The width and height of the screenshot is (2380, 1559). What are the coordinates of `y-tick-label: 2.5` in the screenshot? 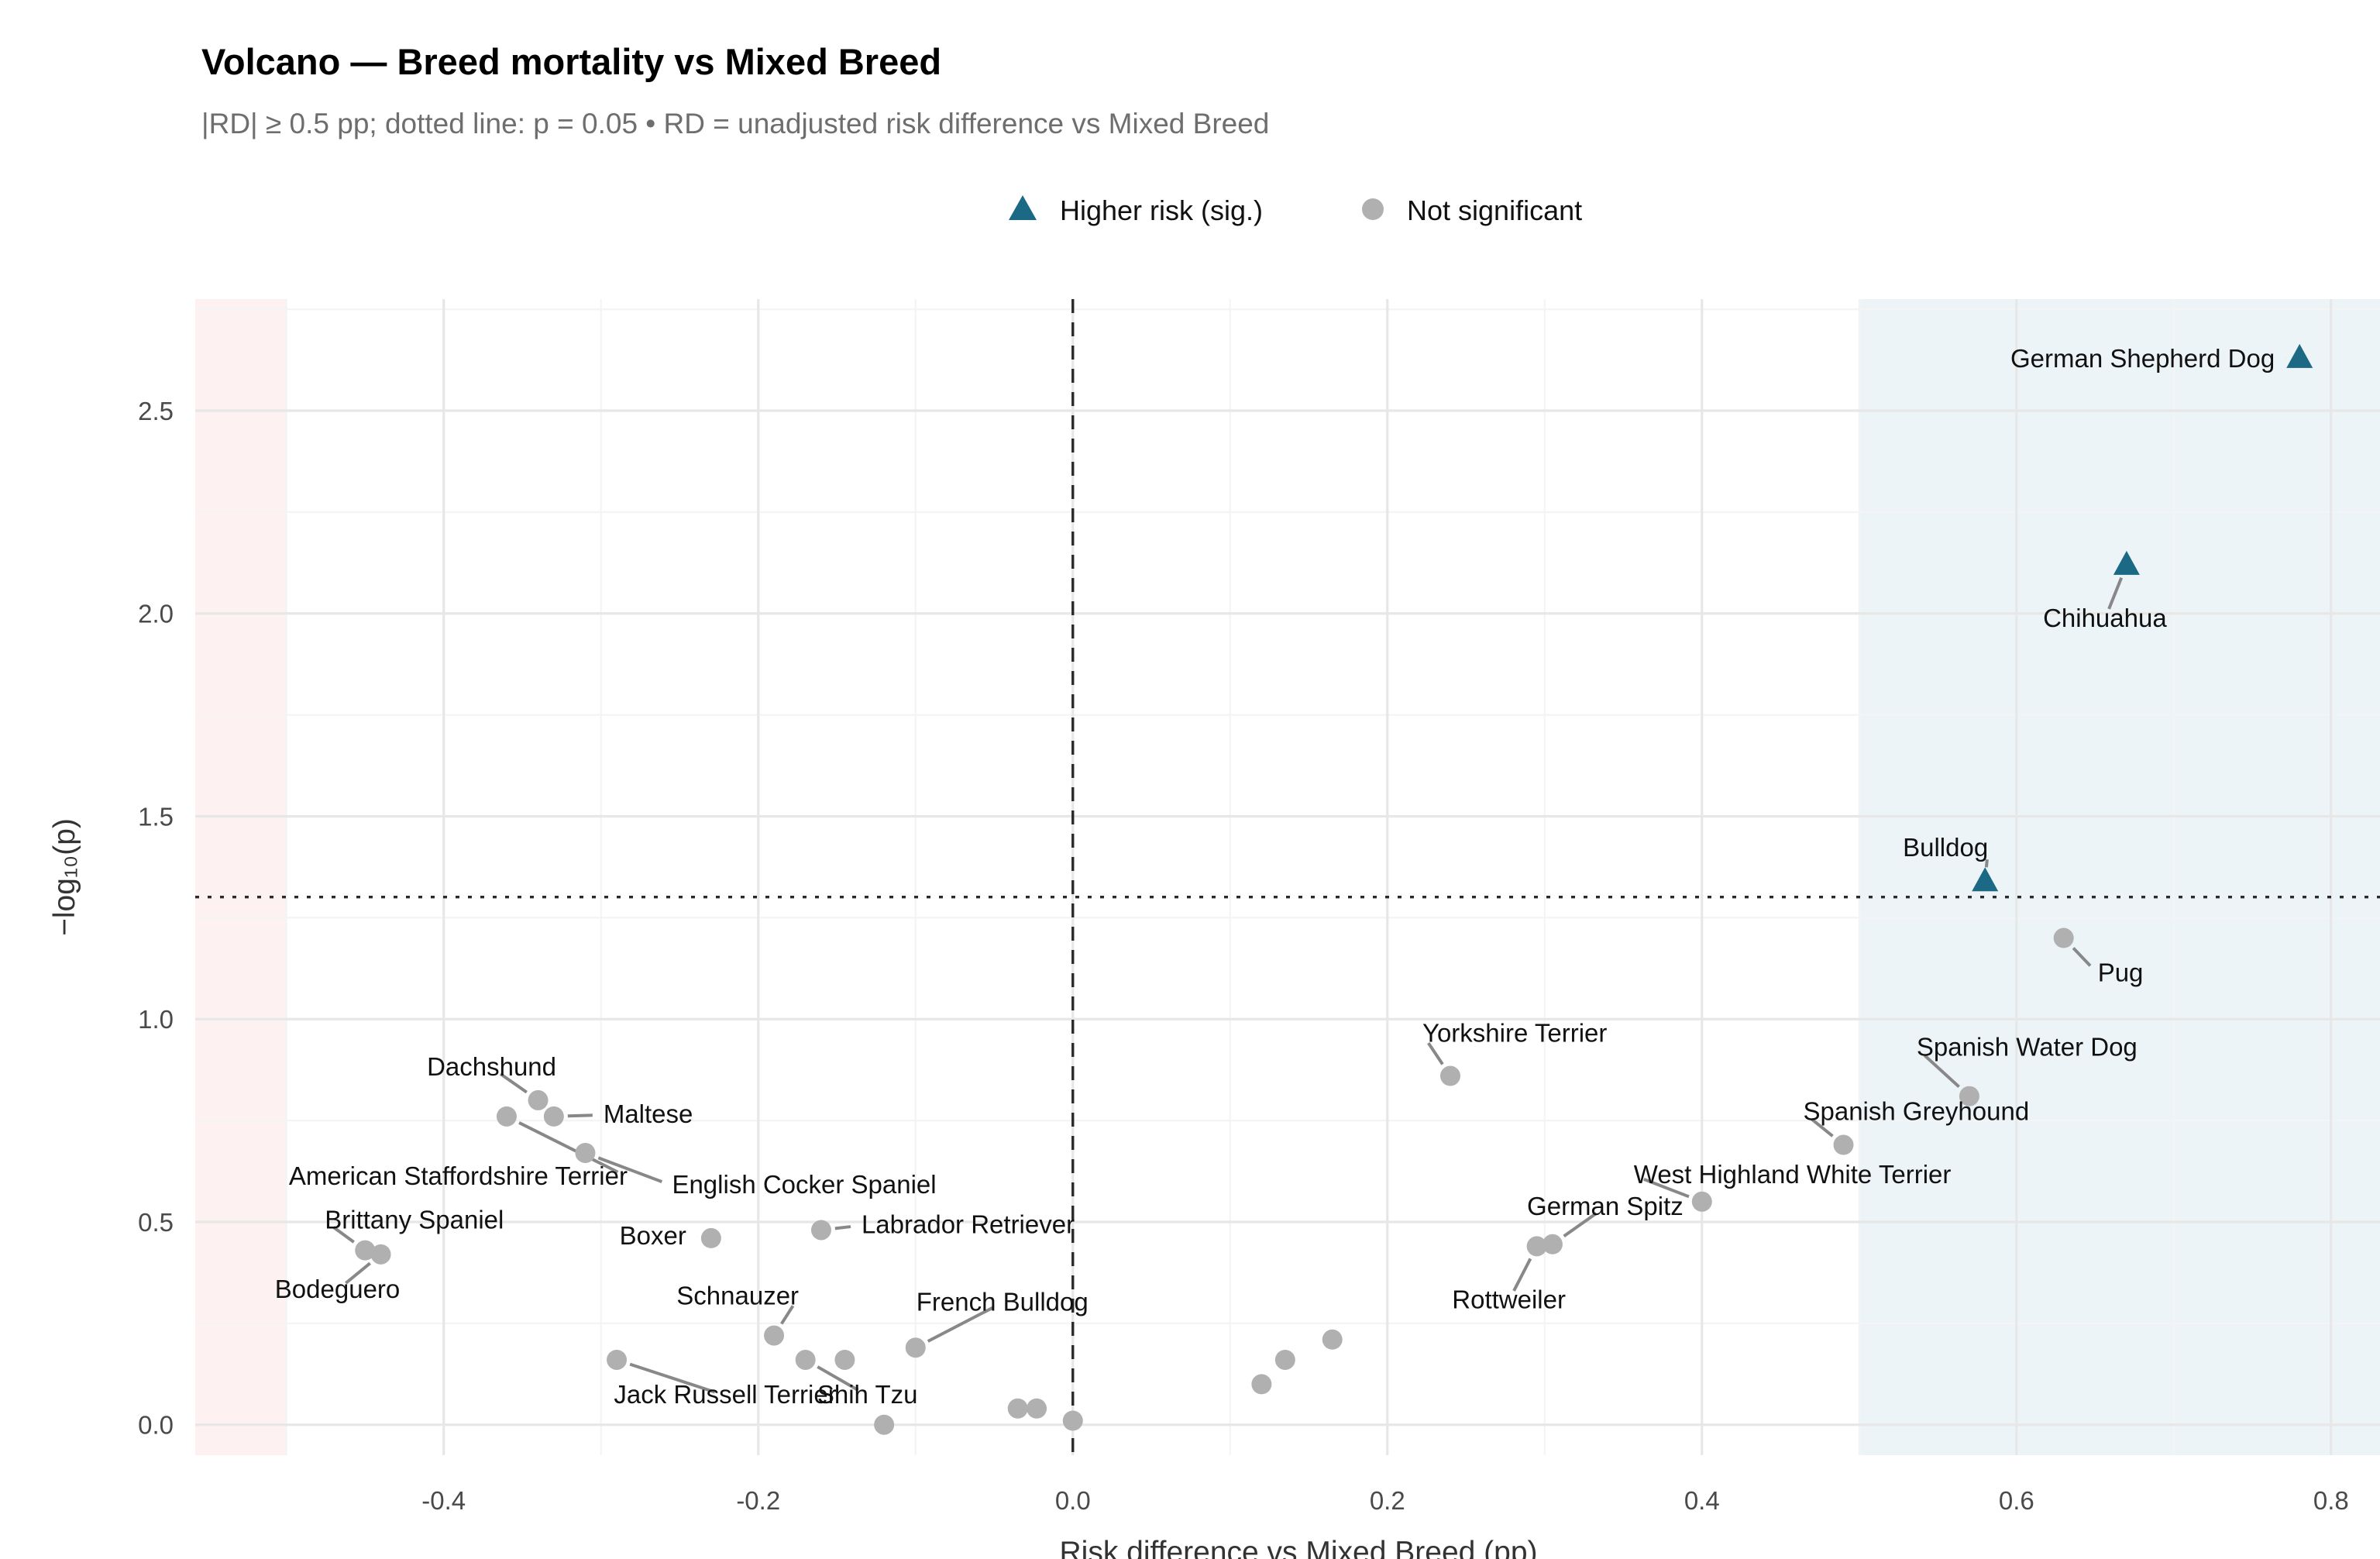 It's located at (156, 411).